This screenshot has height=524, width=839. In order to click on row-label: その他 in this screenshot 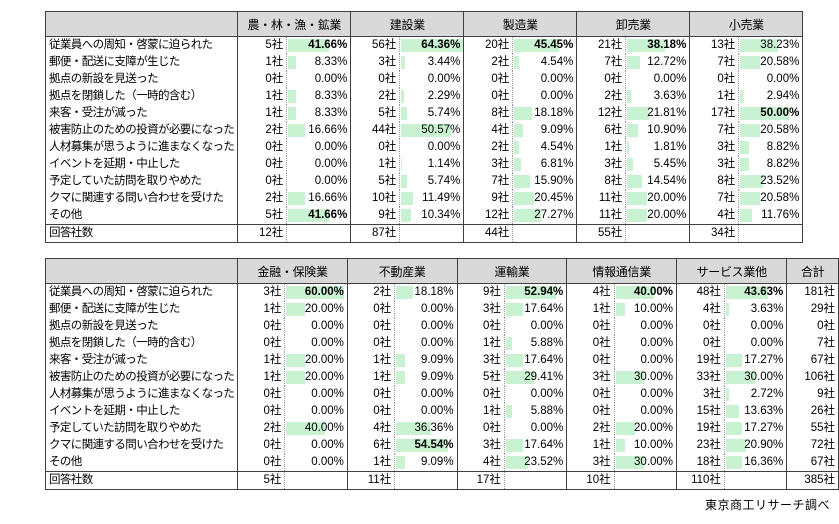, I will do `click(141, 463)`.